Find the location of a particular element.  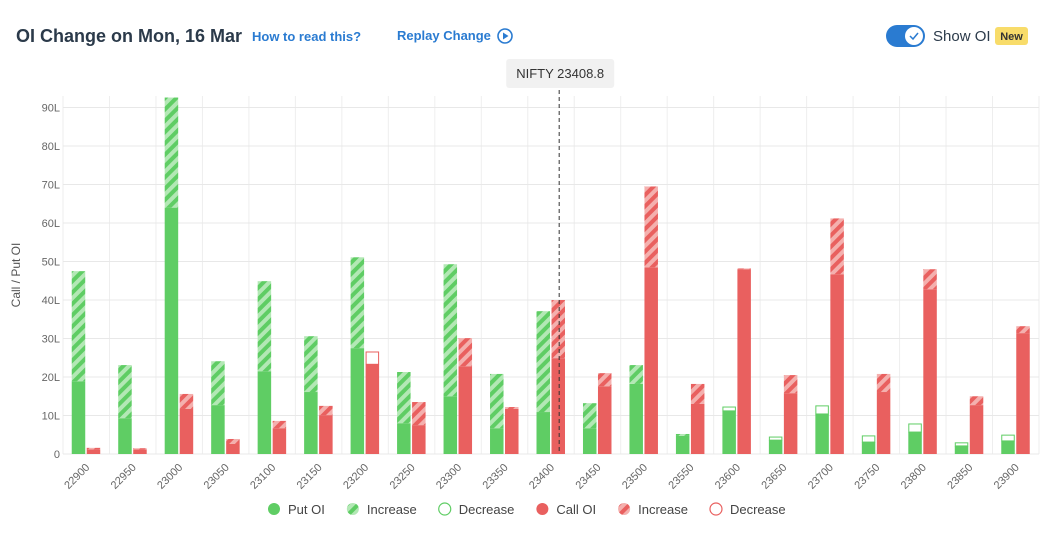

toggle-label: Show OI is located at coordinates (962, 36).